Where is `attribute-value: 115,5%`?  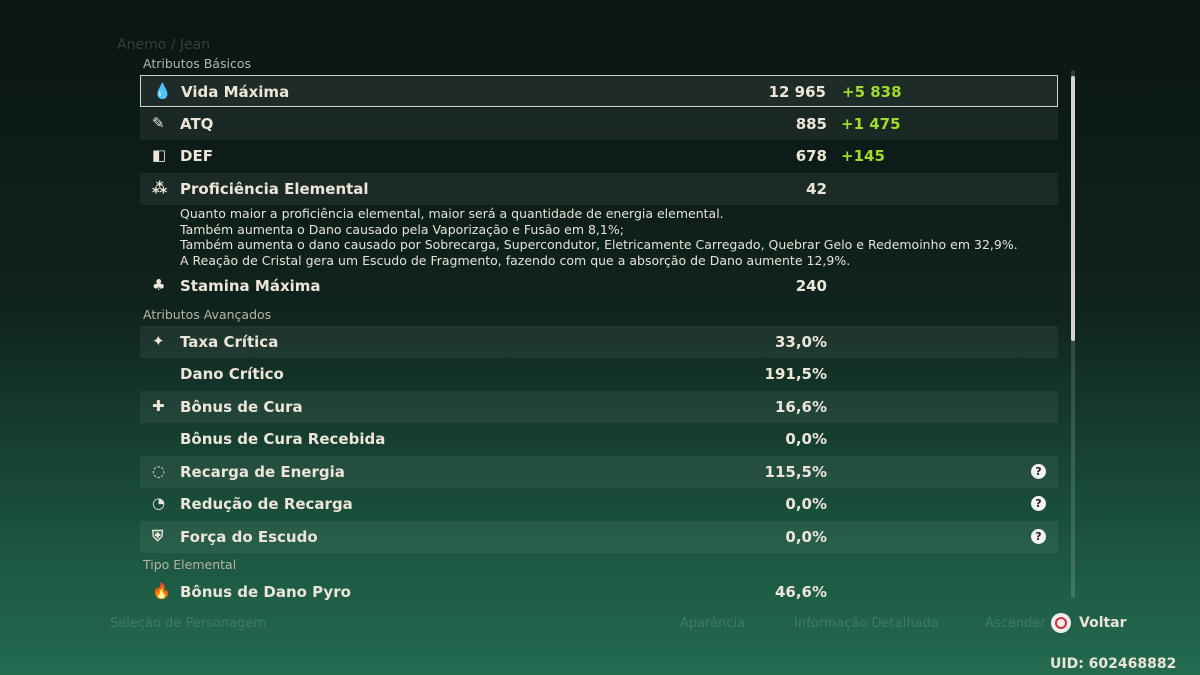
attribute-value: 115,5% is located at coordinates (795, 471).